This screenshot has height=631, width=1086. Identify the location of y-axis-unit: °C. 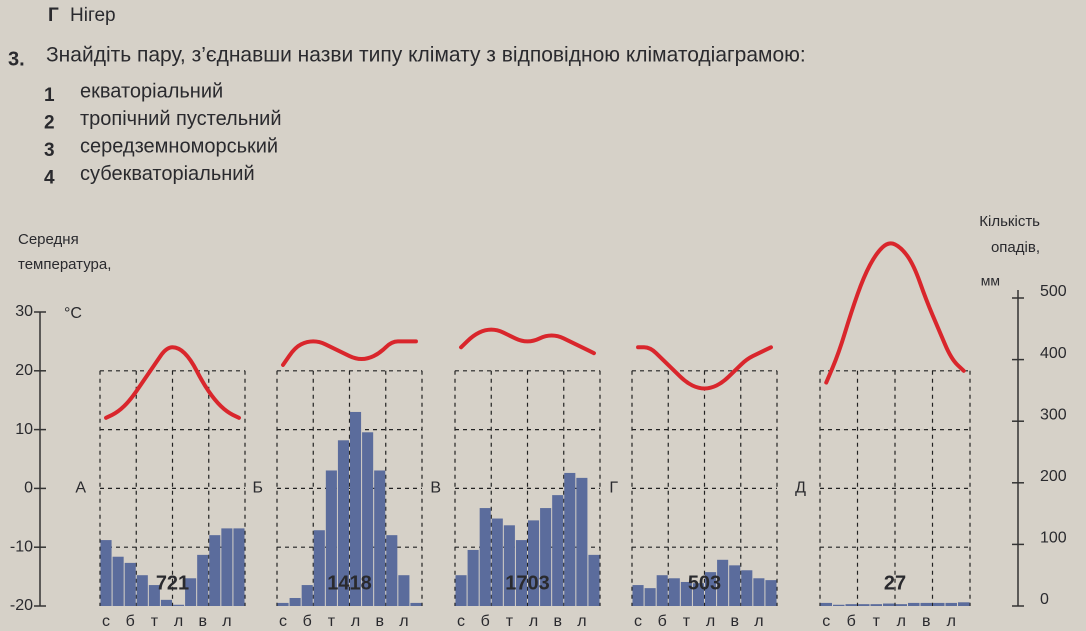
(73, 313).